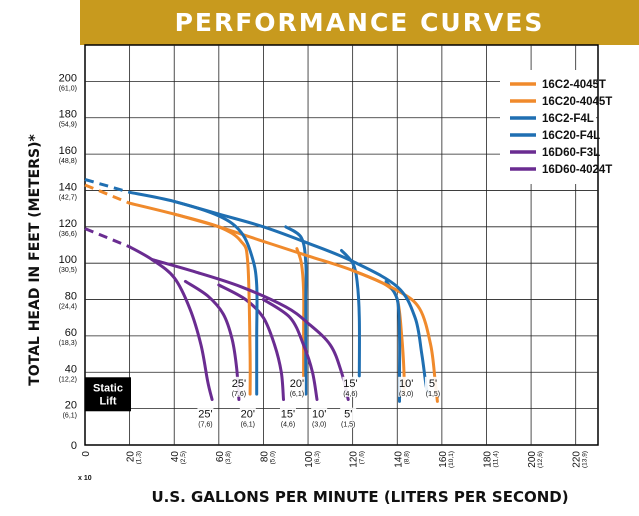 This screenshot has width=639, height=516. I want to click on x-tick-sublabel: (13,9), so click(585, 459).